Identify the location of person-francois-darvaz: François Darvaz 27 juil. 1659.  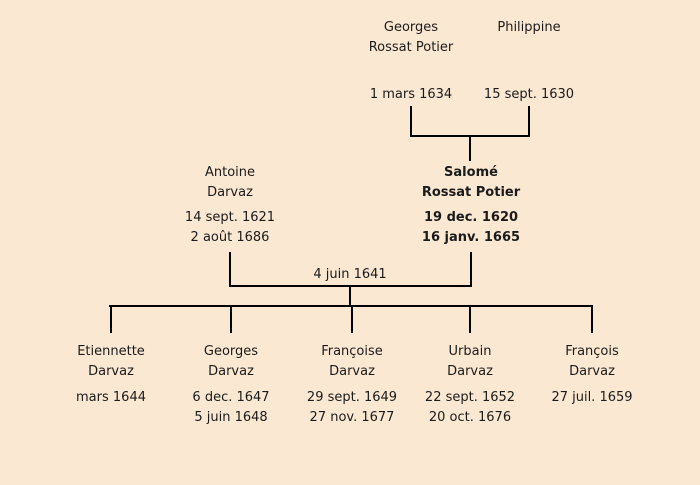
(592, 385).